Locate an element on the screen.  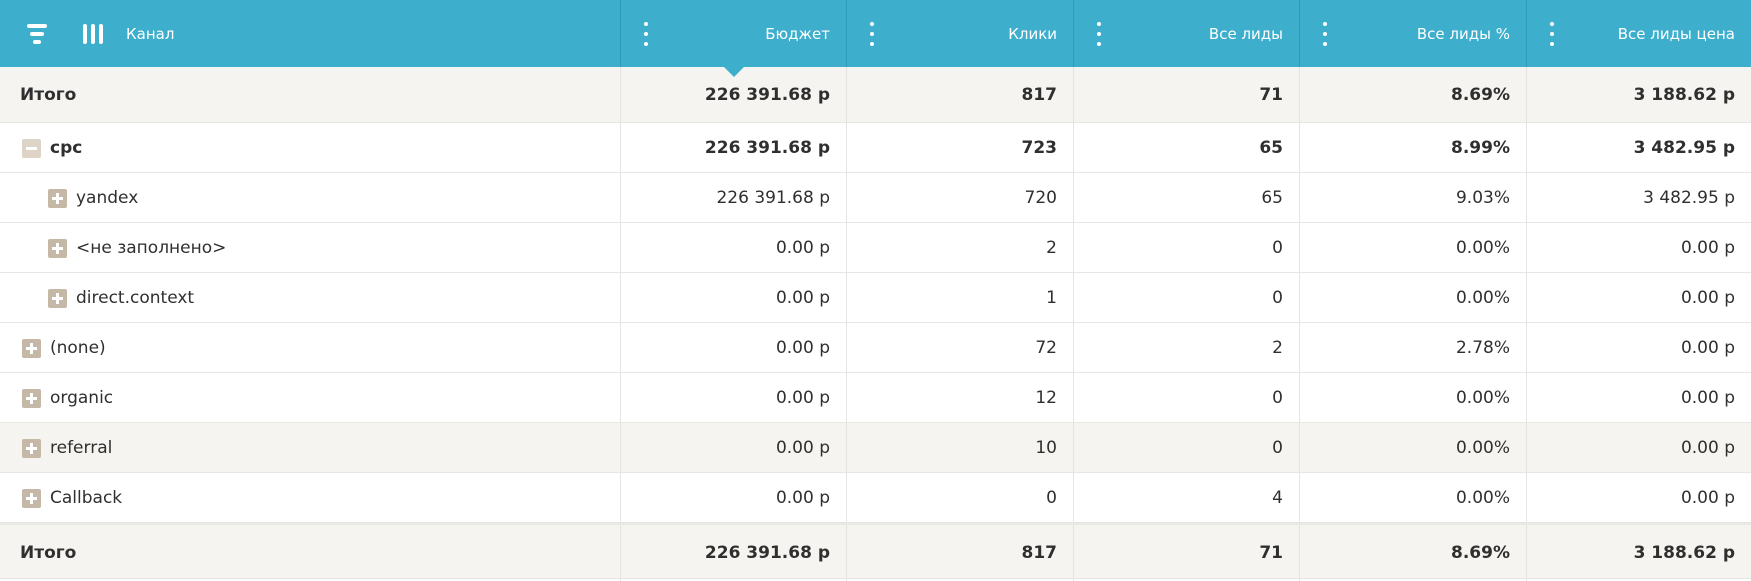
channel-cell: direct.context is located at coordinates (310, 298).